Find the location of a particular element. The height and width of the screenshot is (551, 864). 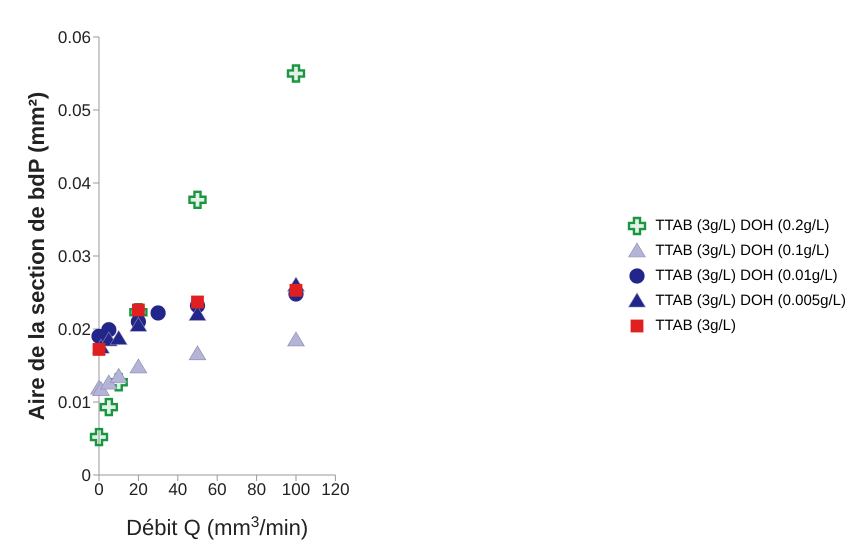

y-tick-label: 0.03 is located at coordinates (74, 256).